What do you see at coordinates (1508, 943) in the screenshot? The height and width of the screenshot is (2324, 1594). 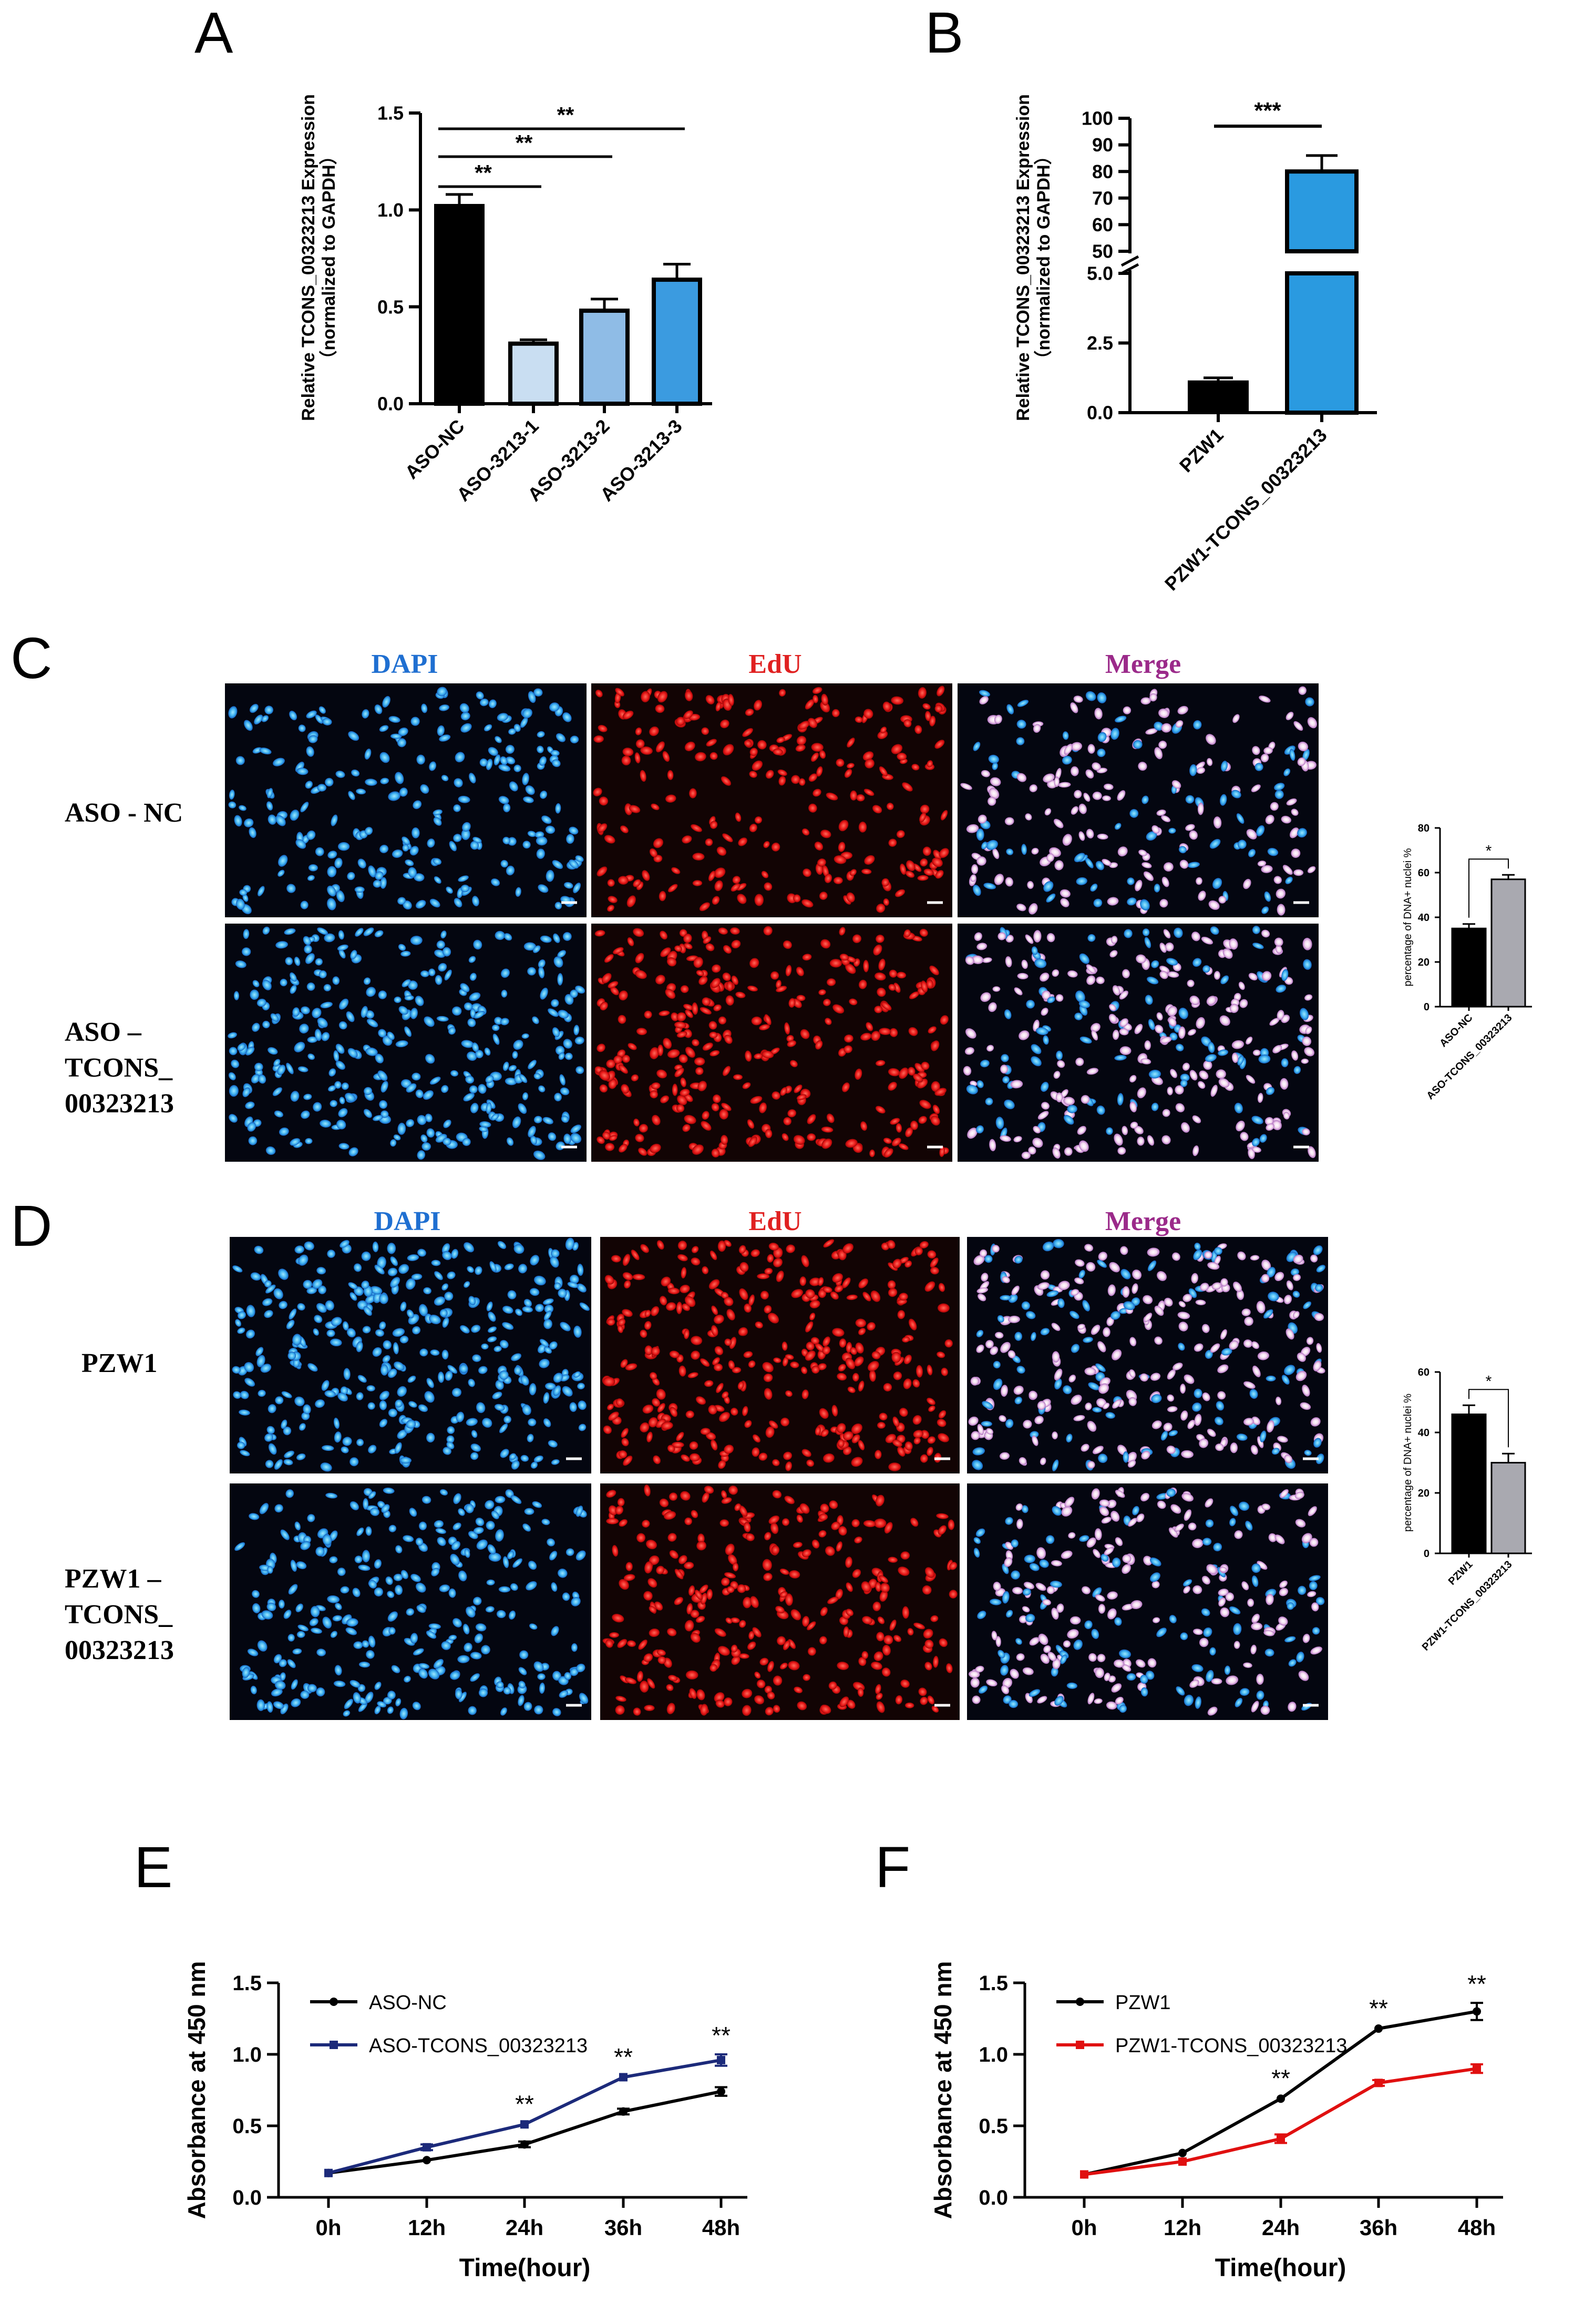 I see `bar` at bounding box center [1508, 943].